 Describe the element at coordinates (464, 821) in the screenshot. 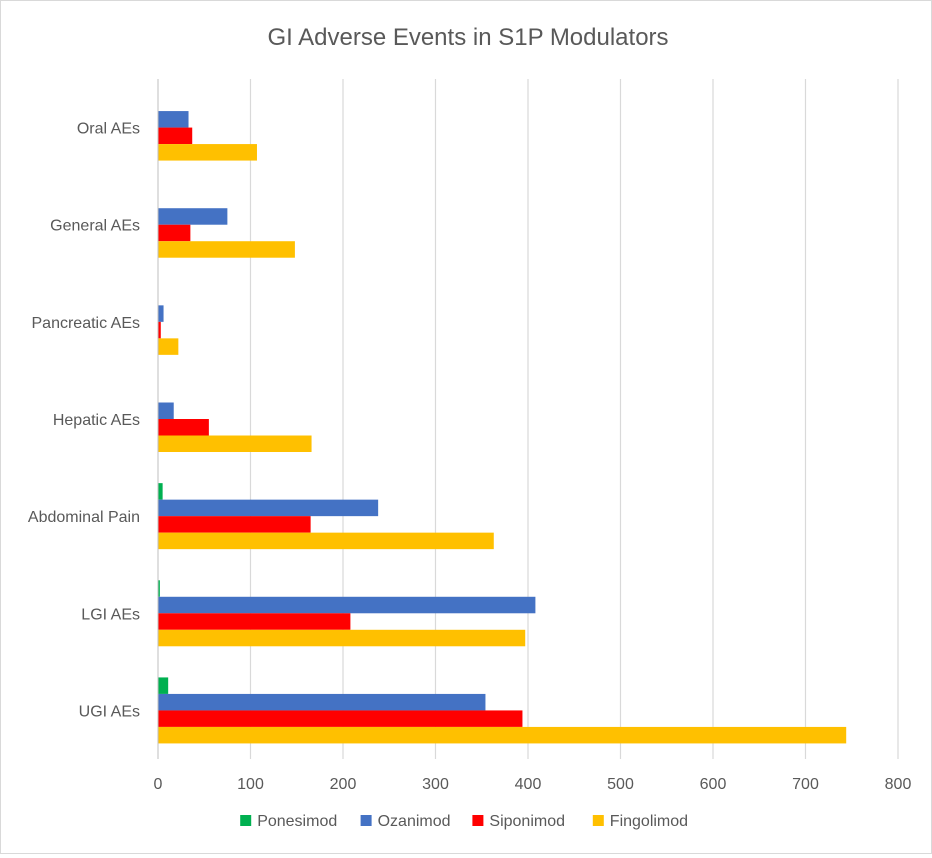

I see `legend: Ponesimod Ozanimod Siponimod Fingolimod` at that location.